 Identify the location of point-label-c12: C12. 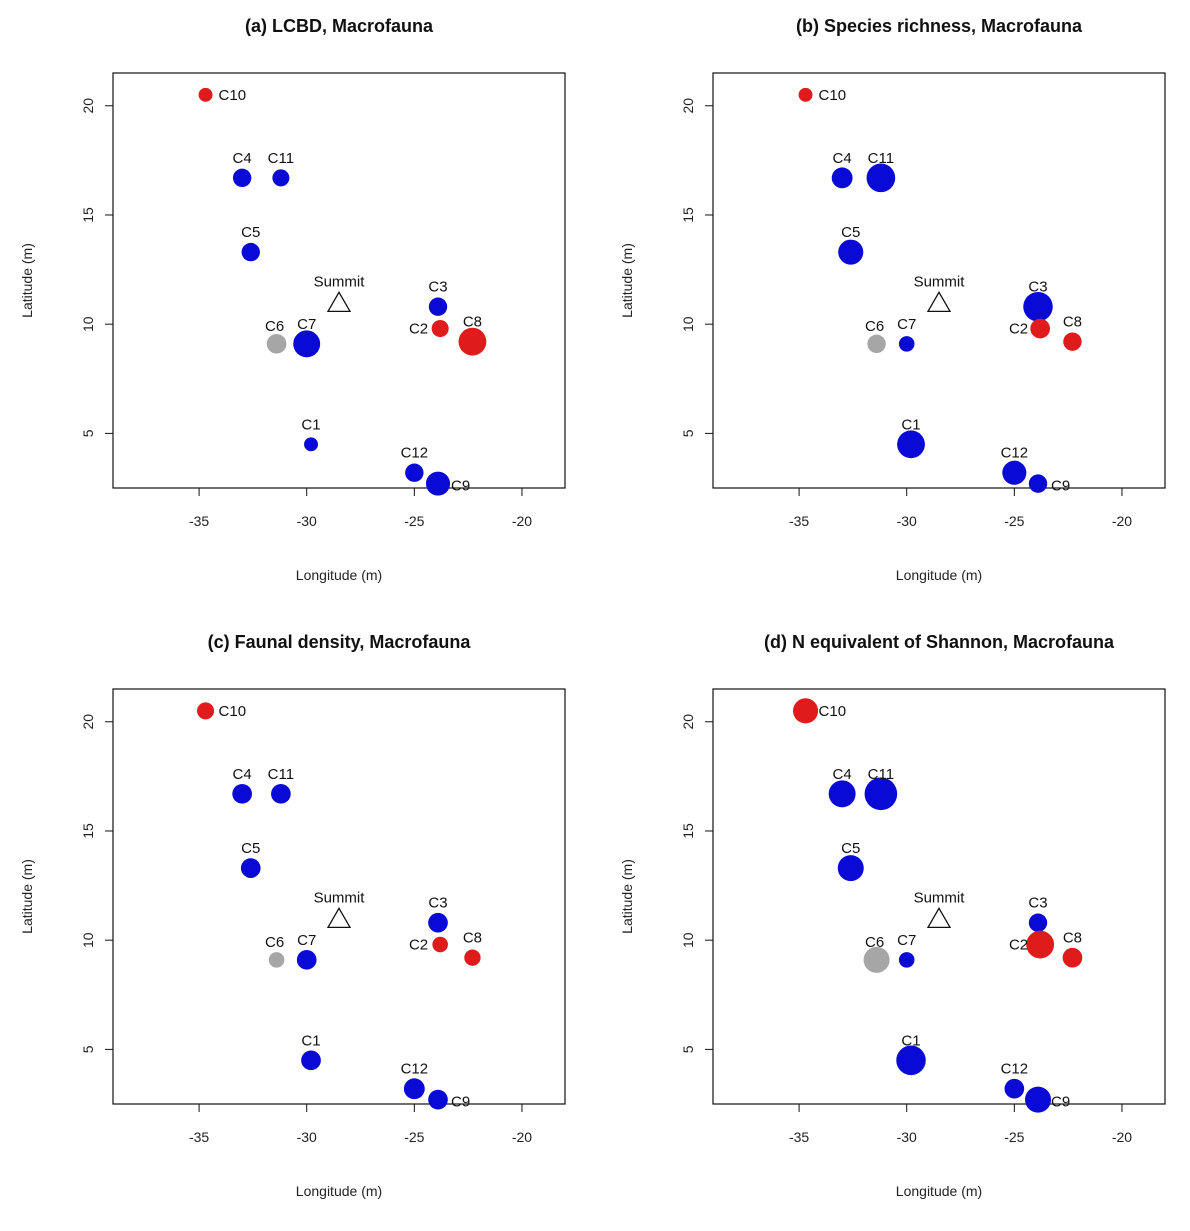
(1015, 1069).